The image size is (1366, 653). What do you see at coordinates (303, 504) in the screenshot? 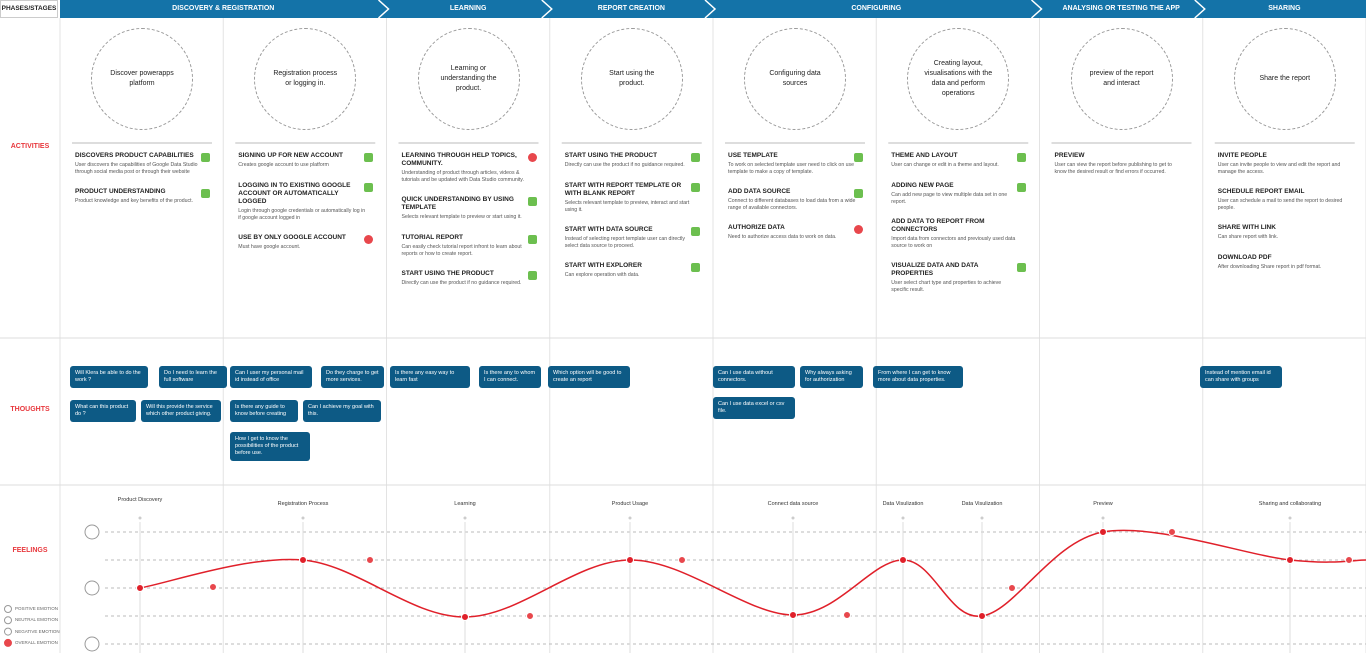
I see `feeling-label: Registration Process` at bounding box center [303, 504].